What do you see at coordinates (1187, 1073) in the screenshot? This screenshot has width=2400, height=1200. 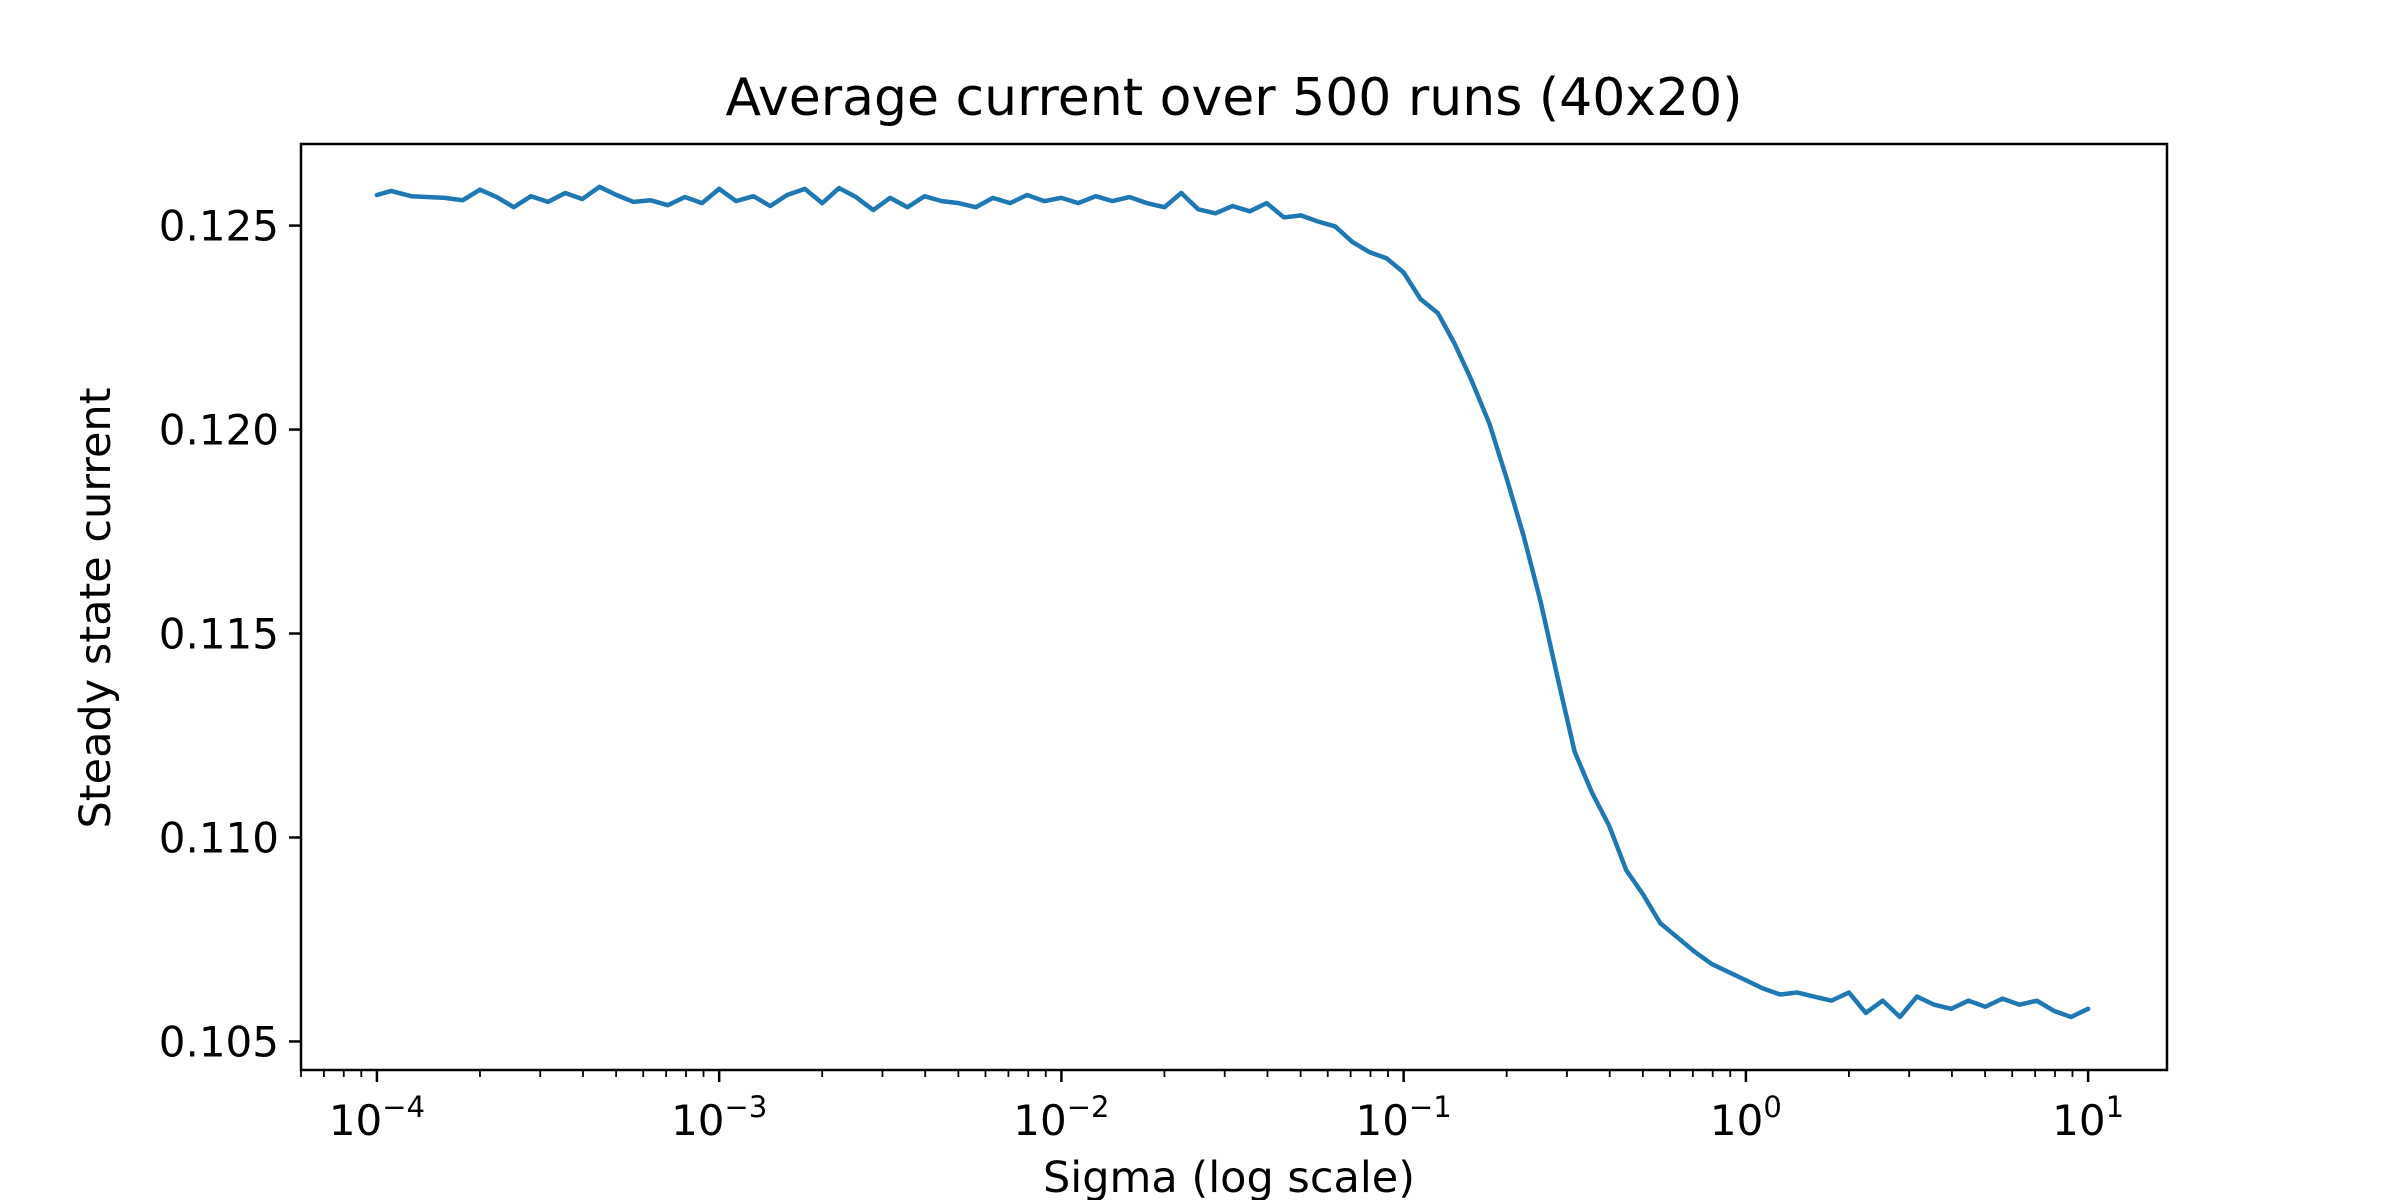 I see `x-axis-minor-ticks` at bounding box center [1187, 1073].